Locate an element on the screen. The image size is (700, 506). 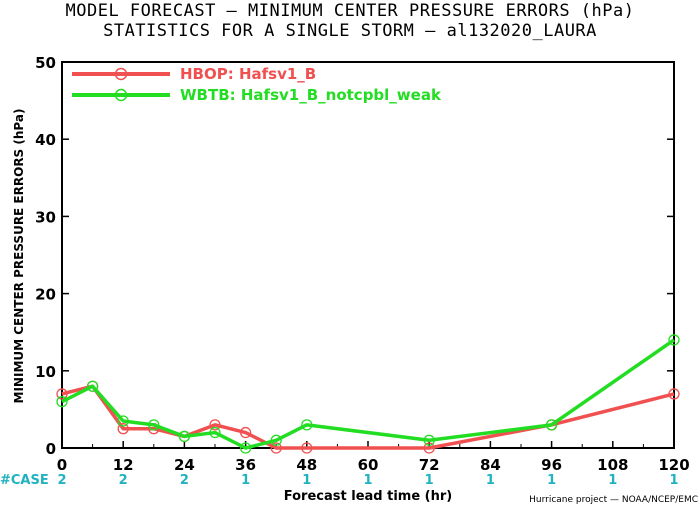
x-axis-ticks: 0 12 24 36 48 60 72 84 96 108 120 is located at coordinates (373, 457).